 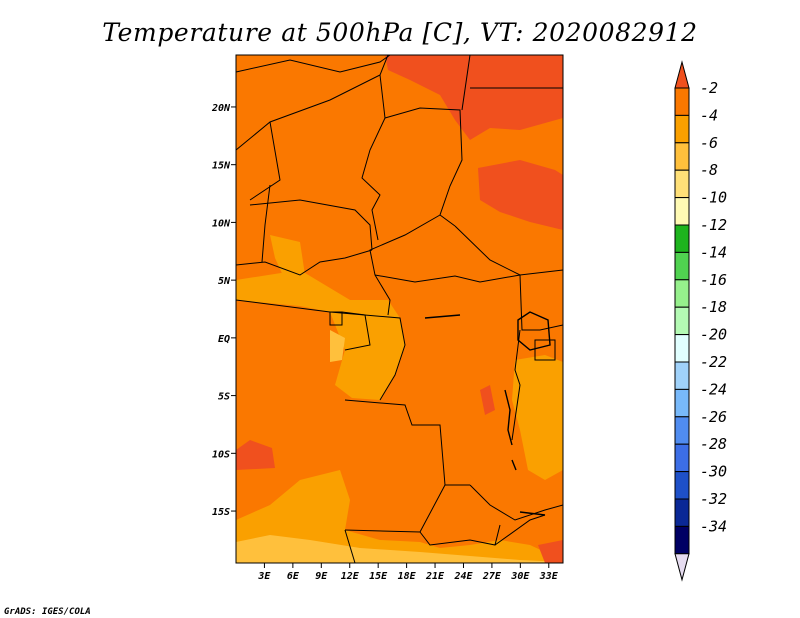 What do you see at coordinates (713, 499) in the screenshot?
I see `colorbar-label: -32` at bounding box center [713, 499].